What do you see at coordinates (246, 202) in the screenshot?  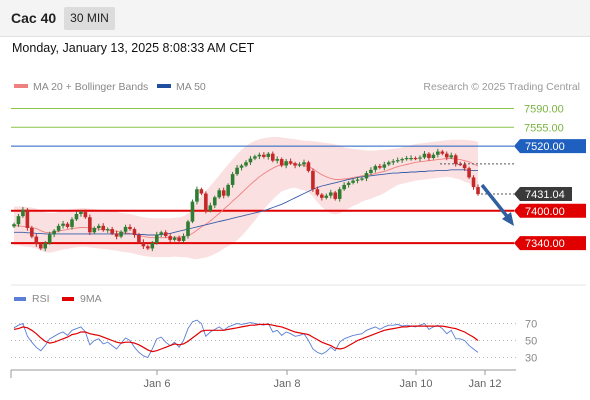 I see `ma50-line` at bounding box center [246, 202].